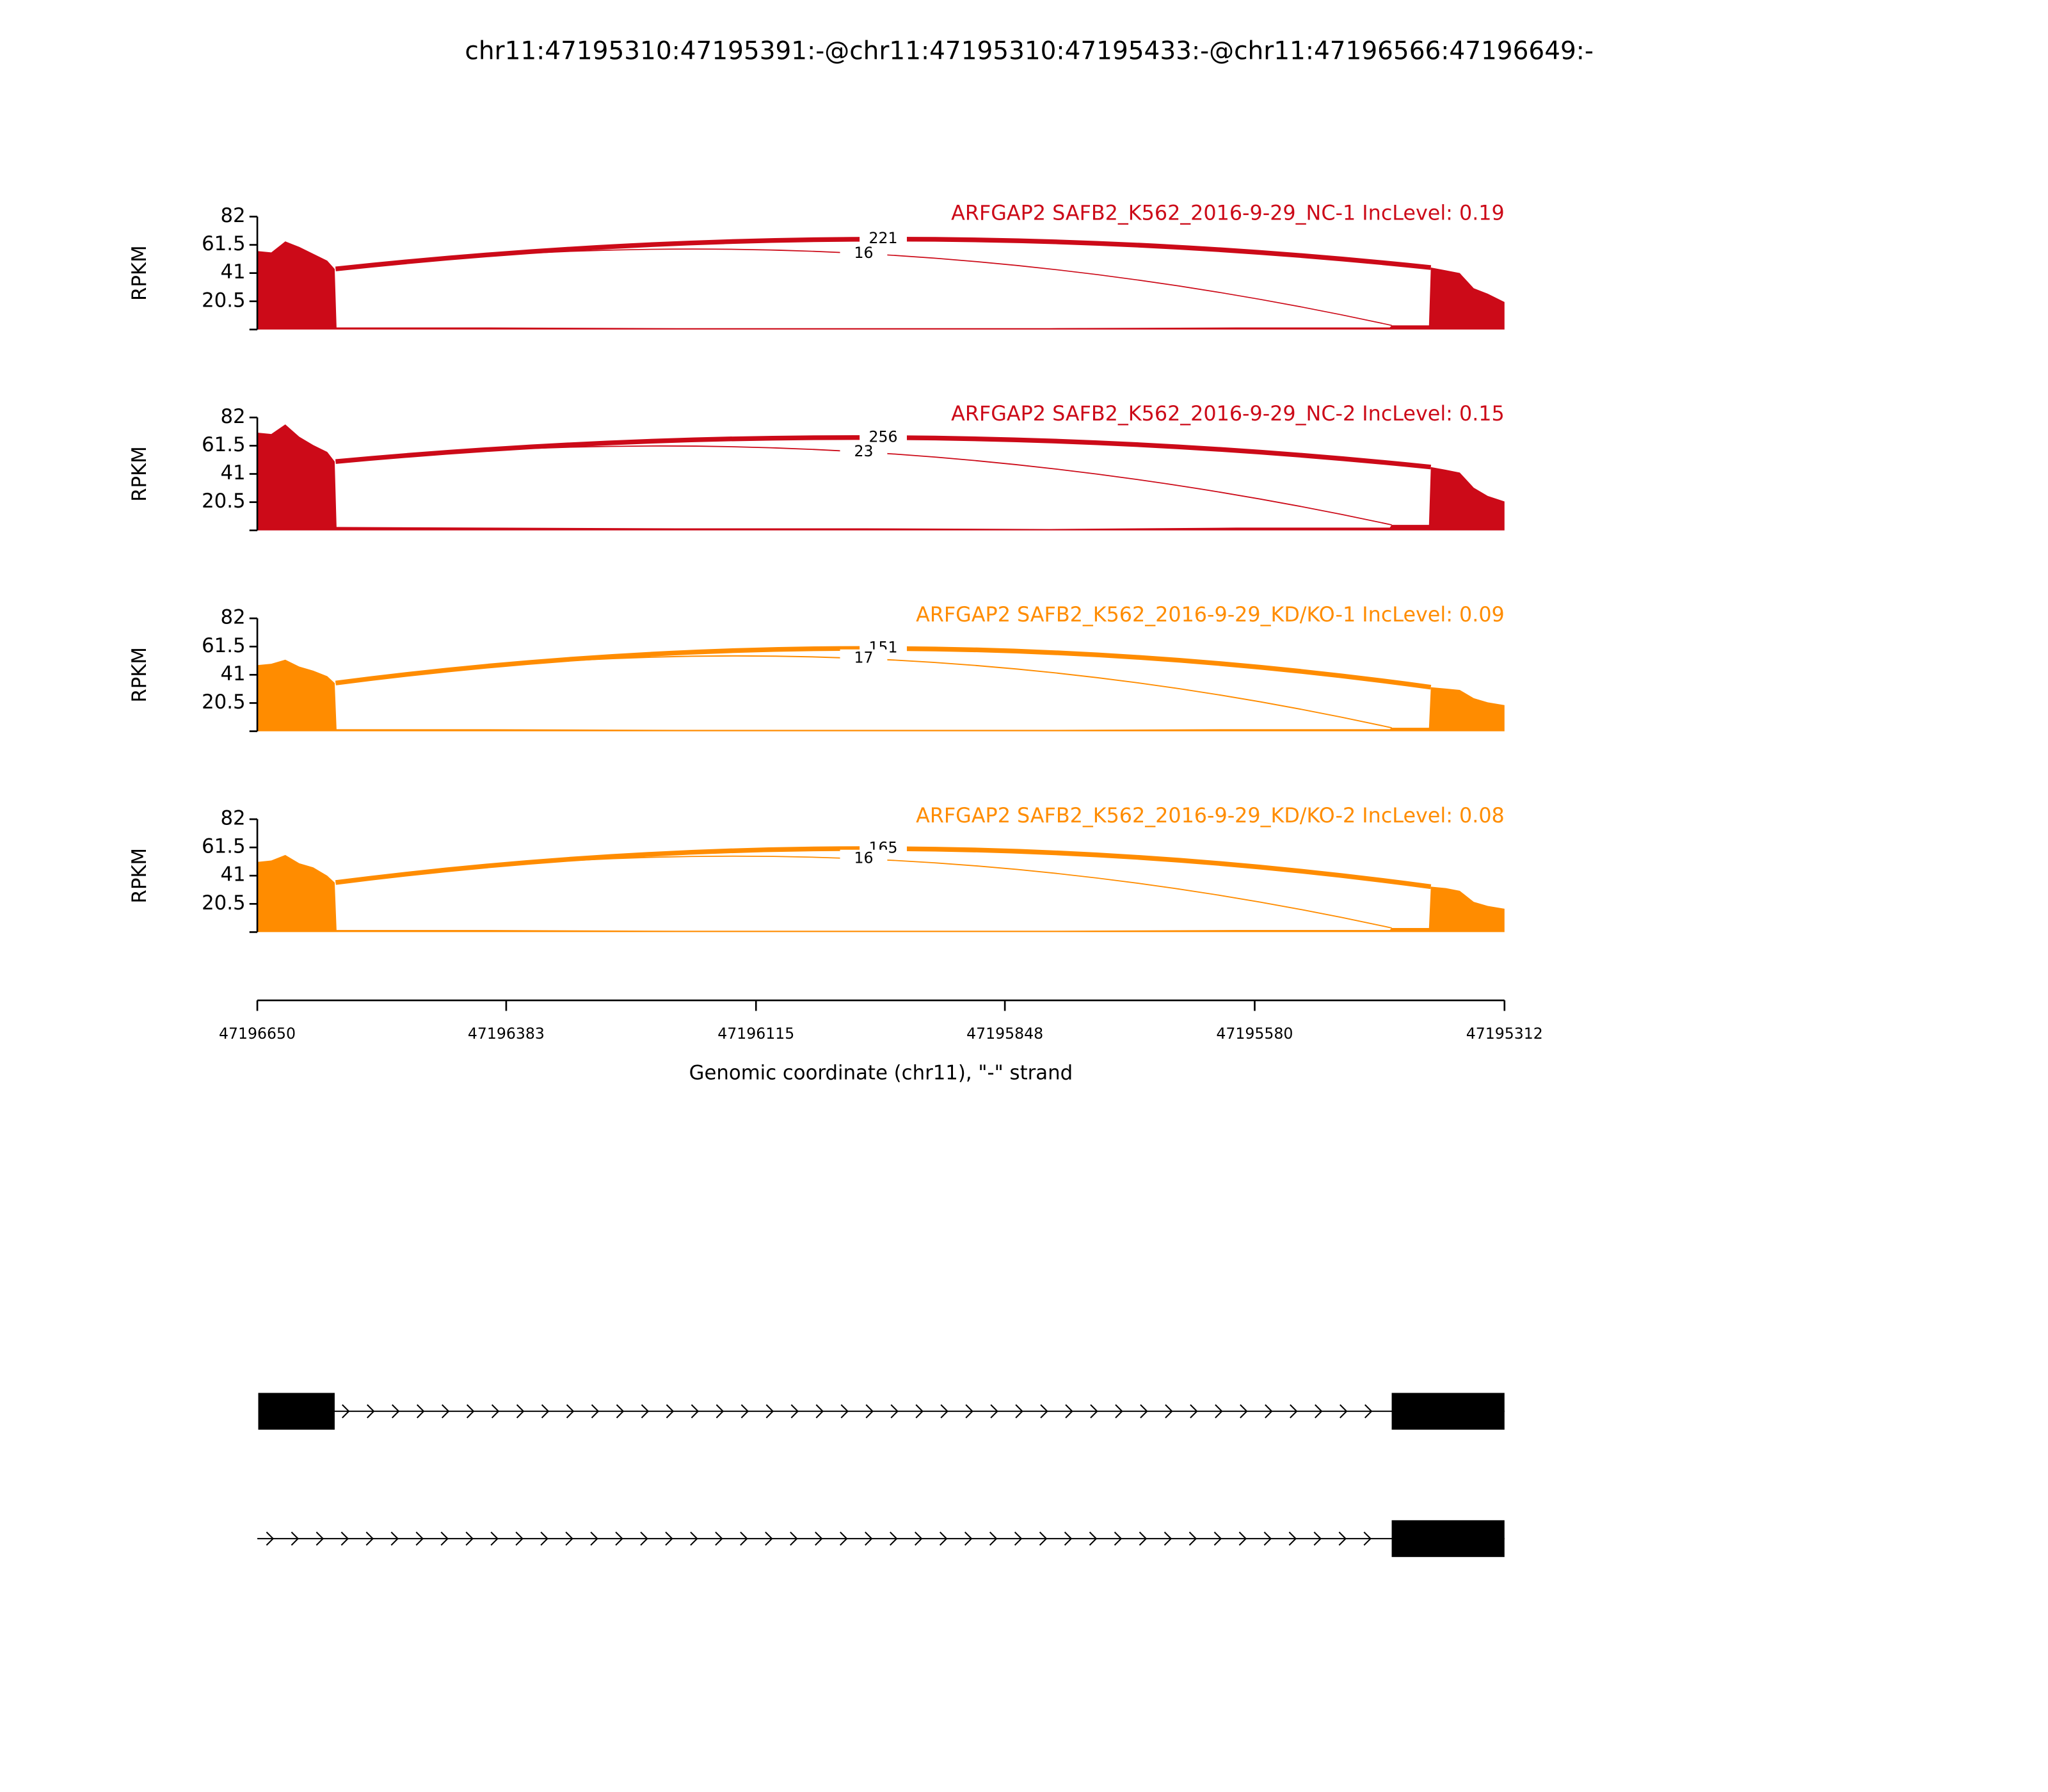 The height and width of the screenshot is (1792, 2048). Describe the element at coordinates (257, 1034) in the screenshot. I see `x-tick-label: 47196650` at that location.